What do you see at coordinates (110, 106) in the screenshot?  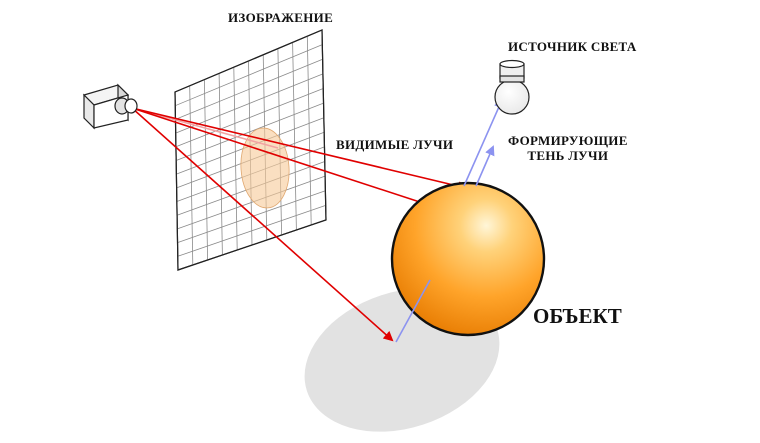 I see `camera-icon` at bounding box center [110, 106].